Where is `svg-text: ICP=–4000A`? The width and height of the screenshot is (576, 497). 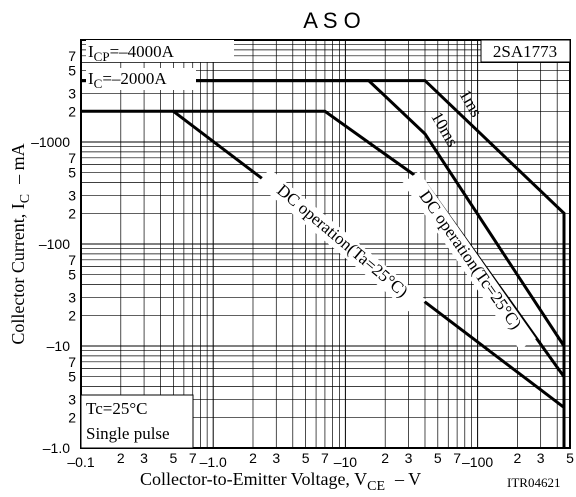
svg-text: ICP=–4000A is located at coordinates (131, 53).